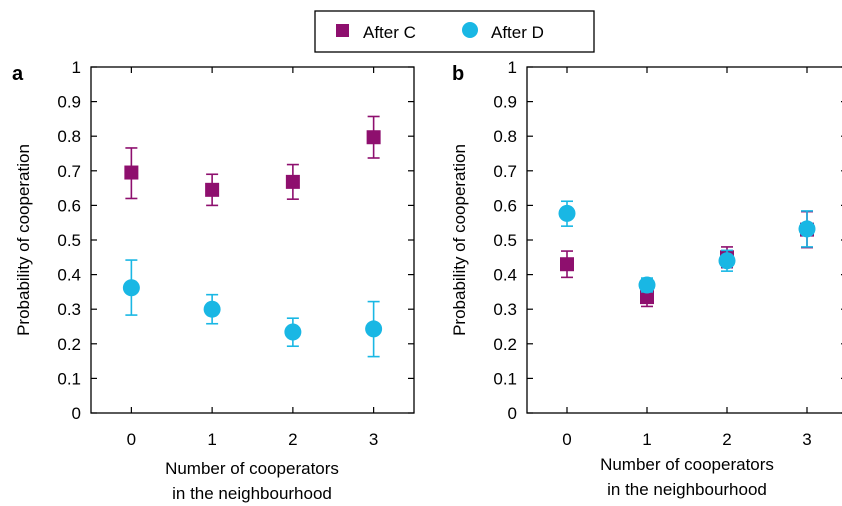 This screenshot has height=506, width=842. What do you see at coordinates (69, 309) in the screenshot?
I see `panel-a-y-tick-label: 0.3` at bounding box center [69, 309].